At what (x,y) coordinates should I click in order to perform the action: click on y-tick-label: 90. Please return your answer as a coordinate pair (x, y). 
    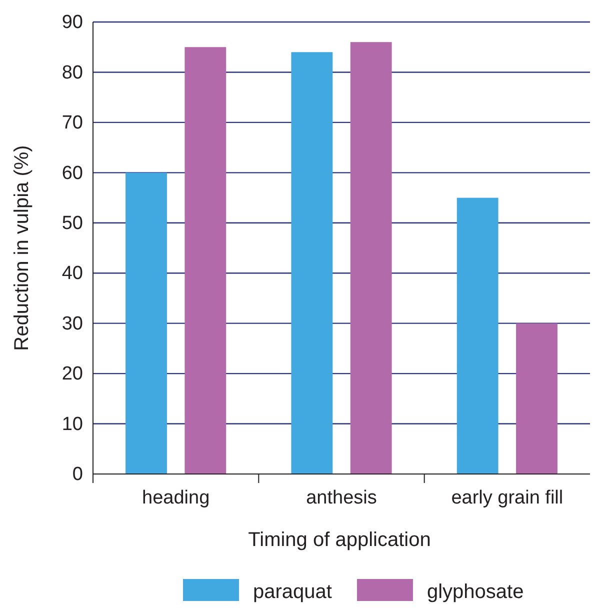
    Looking at the image, I should click on (72, 23).